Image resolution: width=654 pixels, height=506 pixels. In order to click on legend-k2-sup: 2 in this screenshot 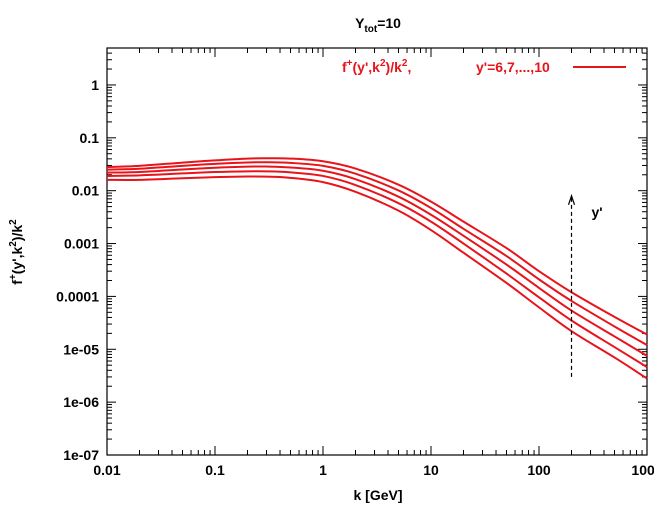, I will do `click(405, 63)`.